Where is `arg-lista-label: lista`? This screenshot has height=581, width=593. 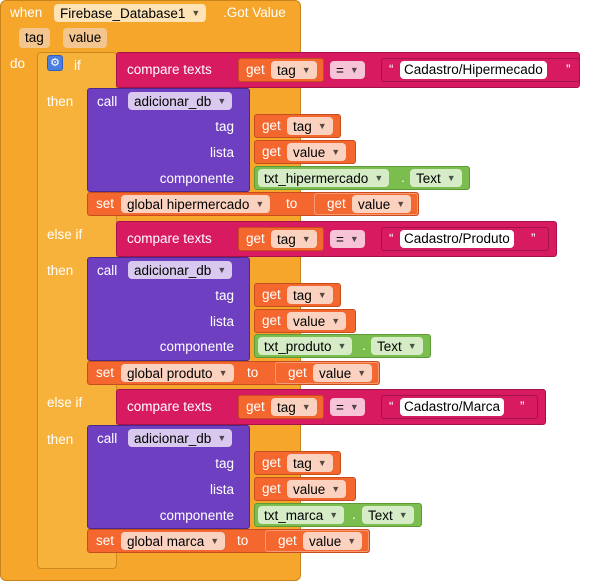
arg-lista-label: lista is located at coordinates (221, 152).